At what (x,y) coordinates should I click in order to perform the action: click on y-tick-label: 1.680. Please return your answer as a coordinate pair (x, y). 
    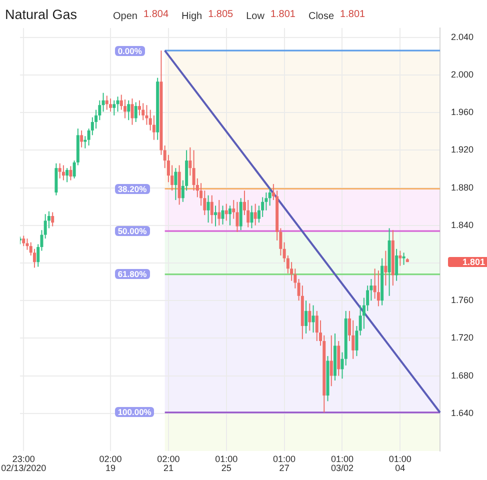
    Looking at the image, I should click on (462, 375).